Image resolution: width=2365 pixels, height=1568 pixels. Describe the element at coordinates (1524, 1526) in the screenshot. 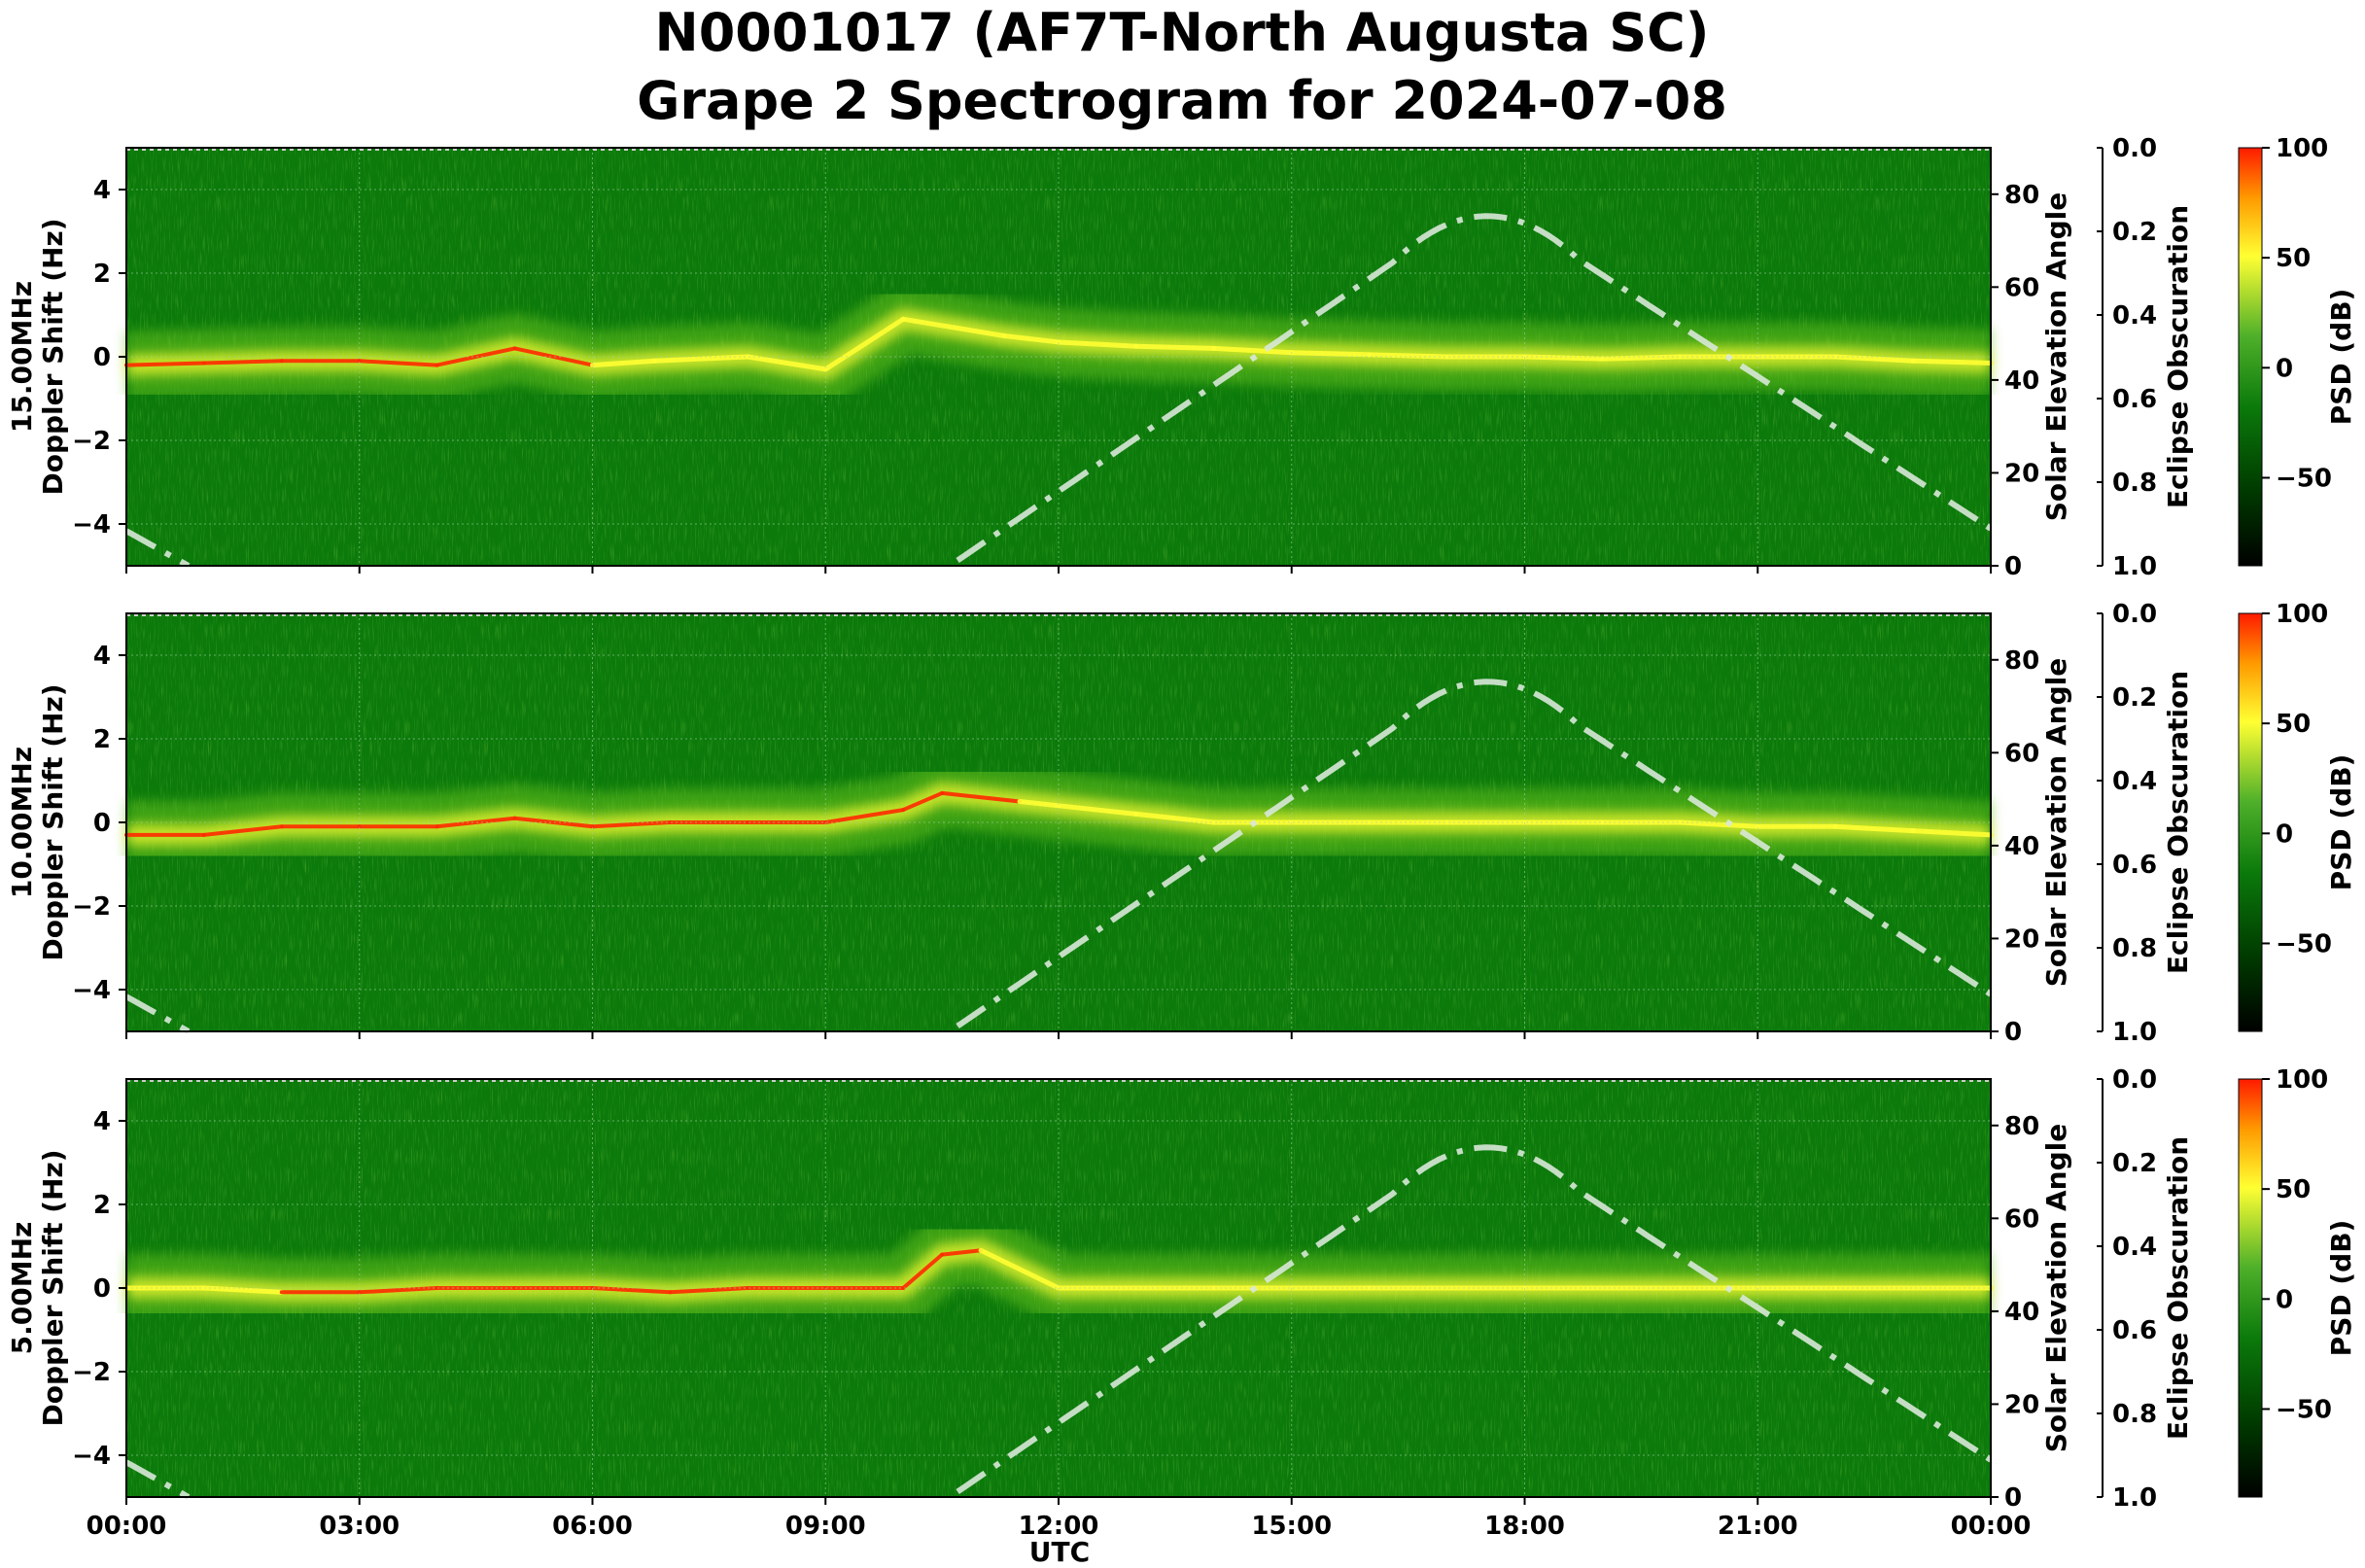

I see `x-tick-label: 18:00` at that location.